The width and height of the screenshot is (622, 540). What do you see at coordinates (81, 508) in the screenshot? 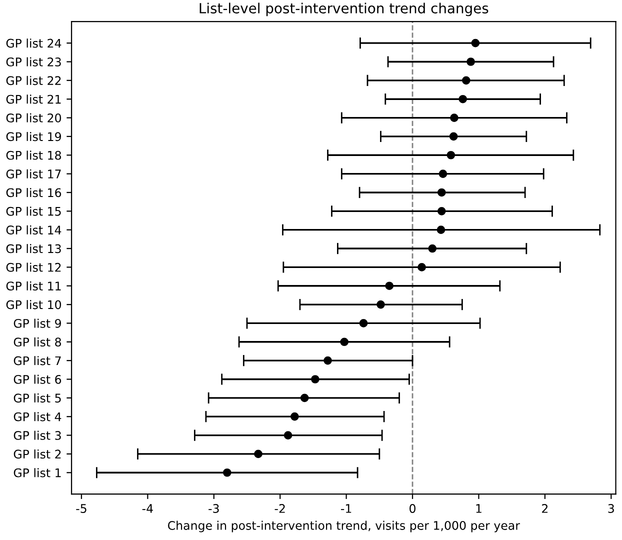
I see `x-tick-label: -5` at bounding box center [81, 508].